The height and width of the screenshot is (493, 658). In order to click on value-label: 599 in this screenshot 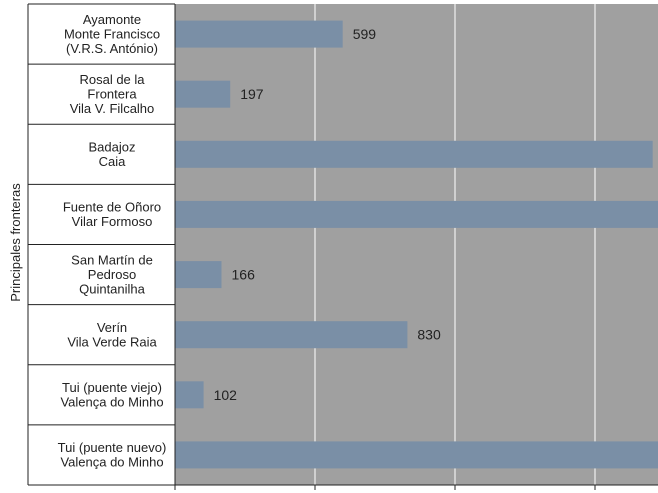, I will do `click(365, 34)`.